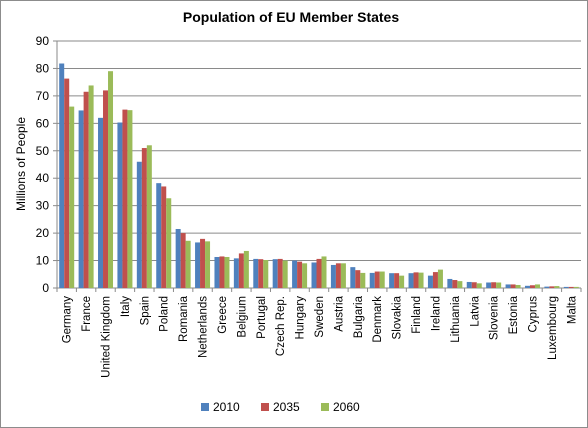  I want to click on bar-2010-estonia, so click(508, 286).